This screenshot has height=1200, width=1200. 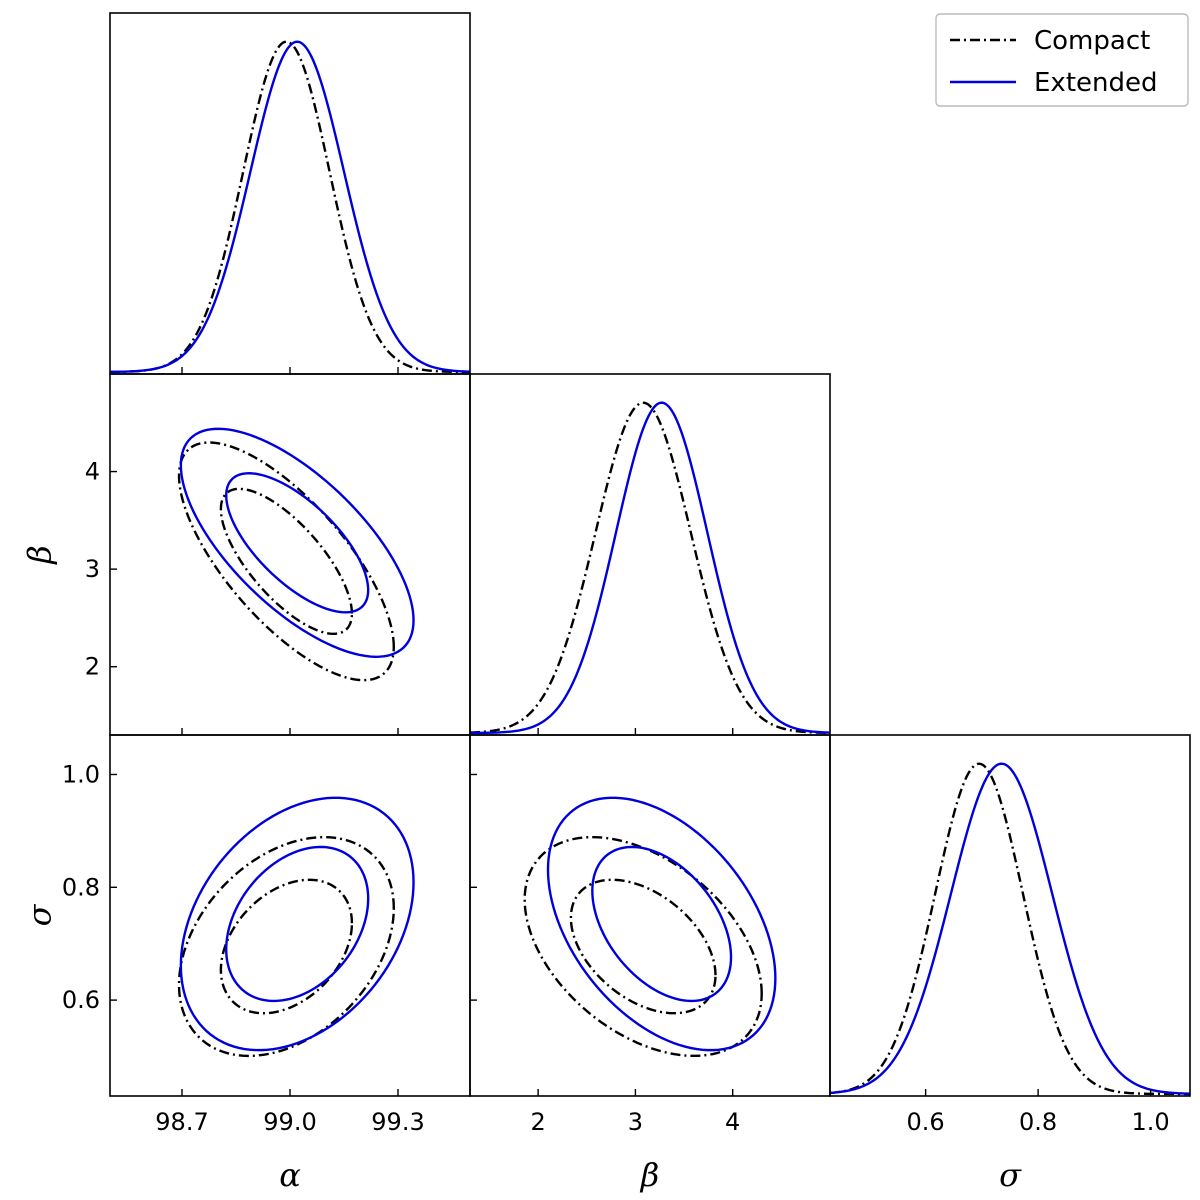 What do you see at coordinates (397, 1122) in the screenshot?
I see `x-tick-label: 99.3` at bounding box center [397, 1122].